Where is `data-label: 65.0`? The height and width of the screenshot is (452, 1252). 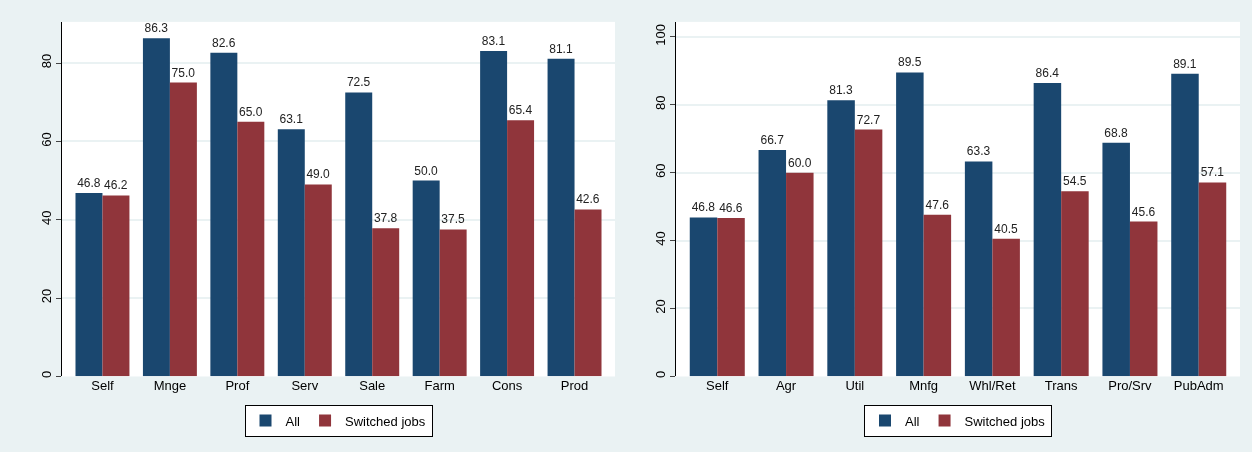
data-label: 65.0 is located at coordinates (250, 111).